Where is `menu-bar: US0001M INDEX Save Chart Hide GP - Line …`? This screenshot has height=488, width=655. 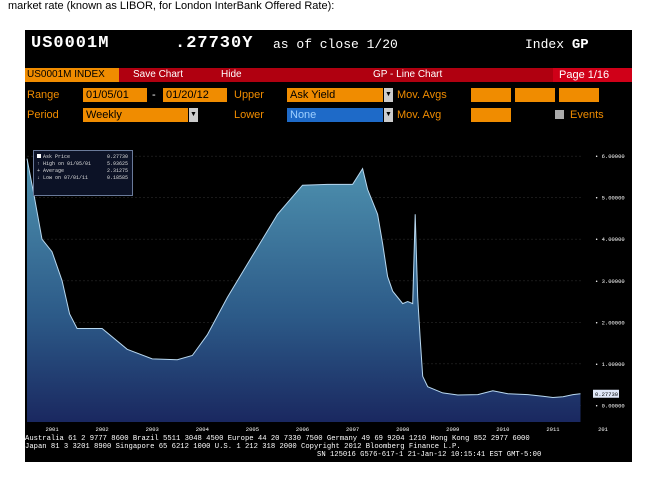 menu-bar: US0001M INDEX Save Chart Hide GP - Line … is located at coordinates (328, 75).